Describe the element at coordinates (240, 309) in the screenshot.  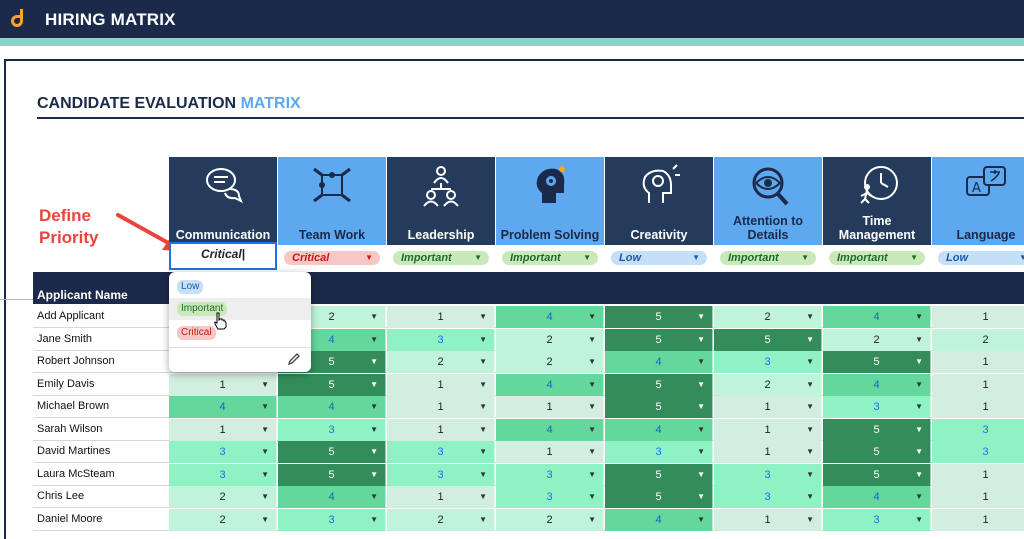
I see `dropdown-option-important: Important` at that location.